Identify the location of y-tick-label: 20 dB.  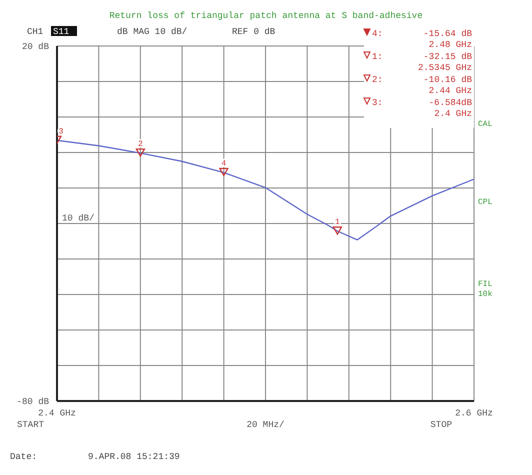
(36, 47).